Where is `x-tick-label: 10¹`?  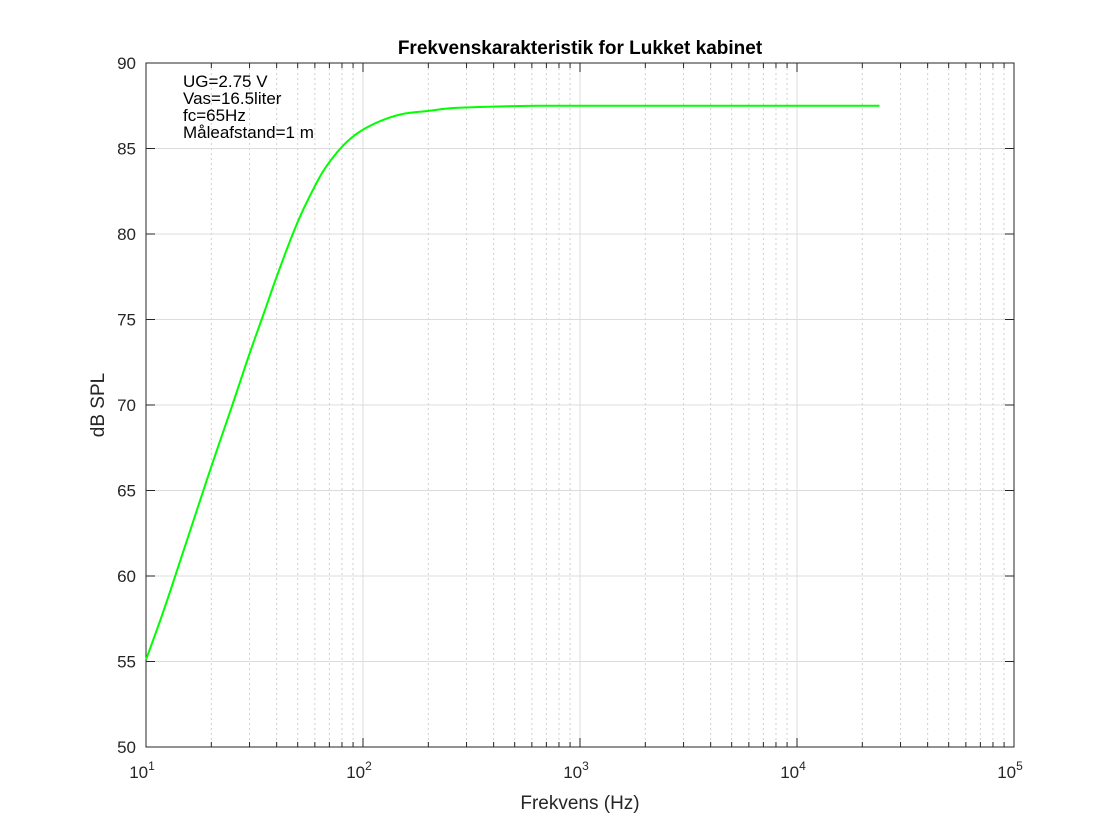 x-tick-label: 10¹ is located at coordinates (142, 770).